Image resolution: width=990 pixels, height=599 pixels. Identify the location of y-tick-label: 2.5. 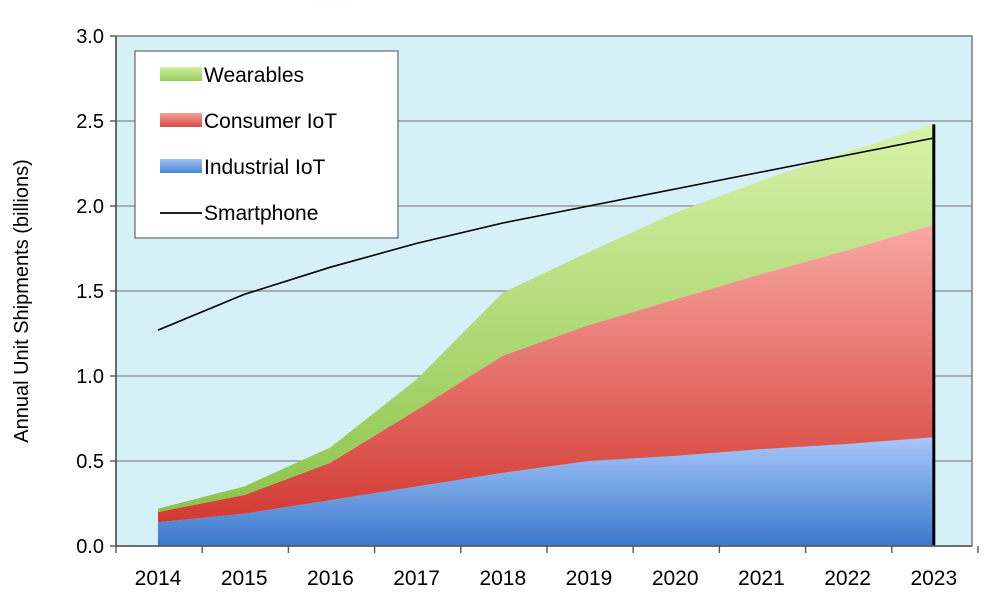
(90, 122).